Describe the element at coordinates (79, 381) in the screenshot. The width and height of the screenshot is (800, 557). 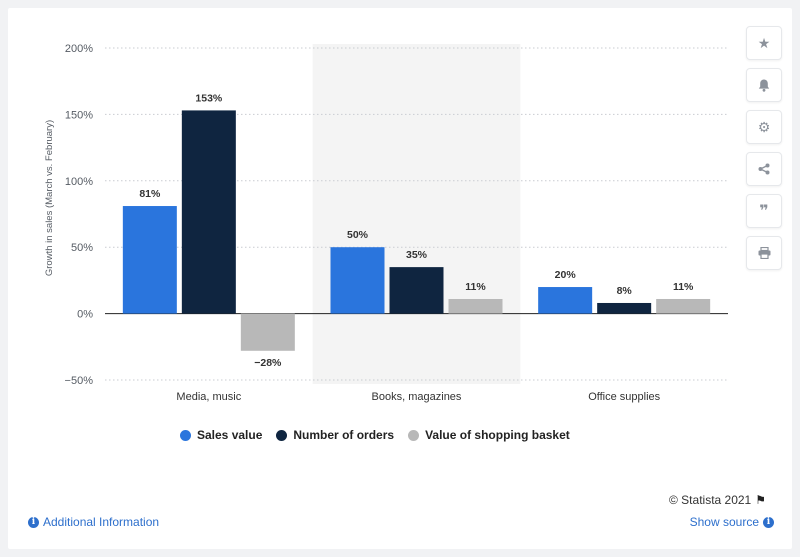
I see `y-tick-label: −50%` at that location.